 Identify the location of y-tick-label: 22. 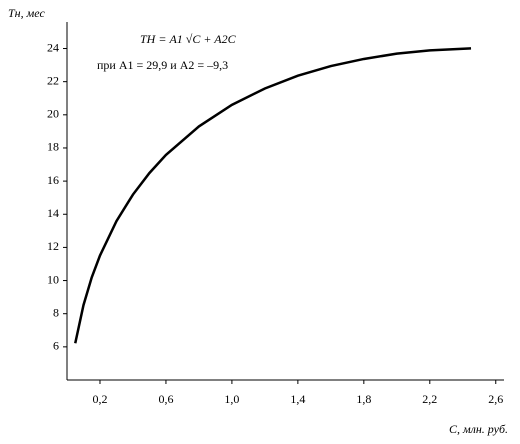
(53, 80).